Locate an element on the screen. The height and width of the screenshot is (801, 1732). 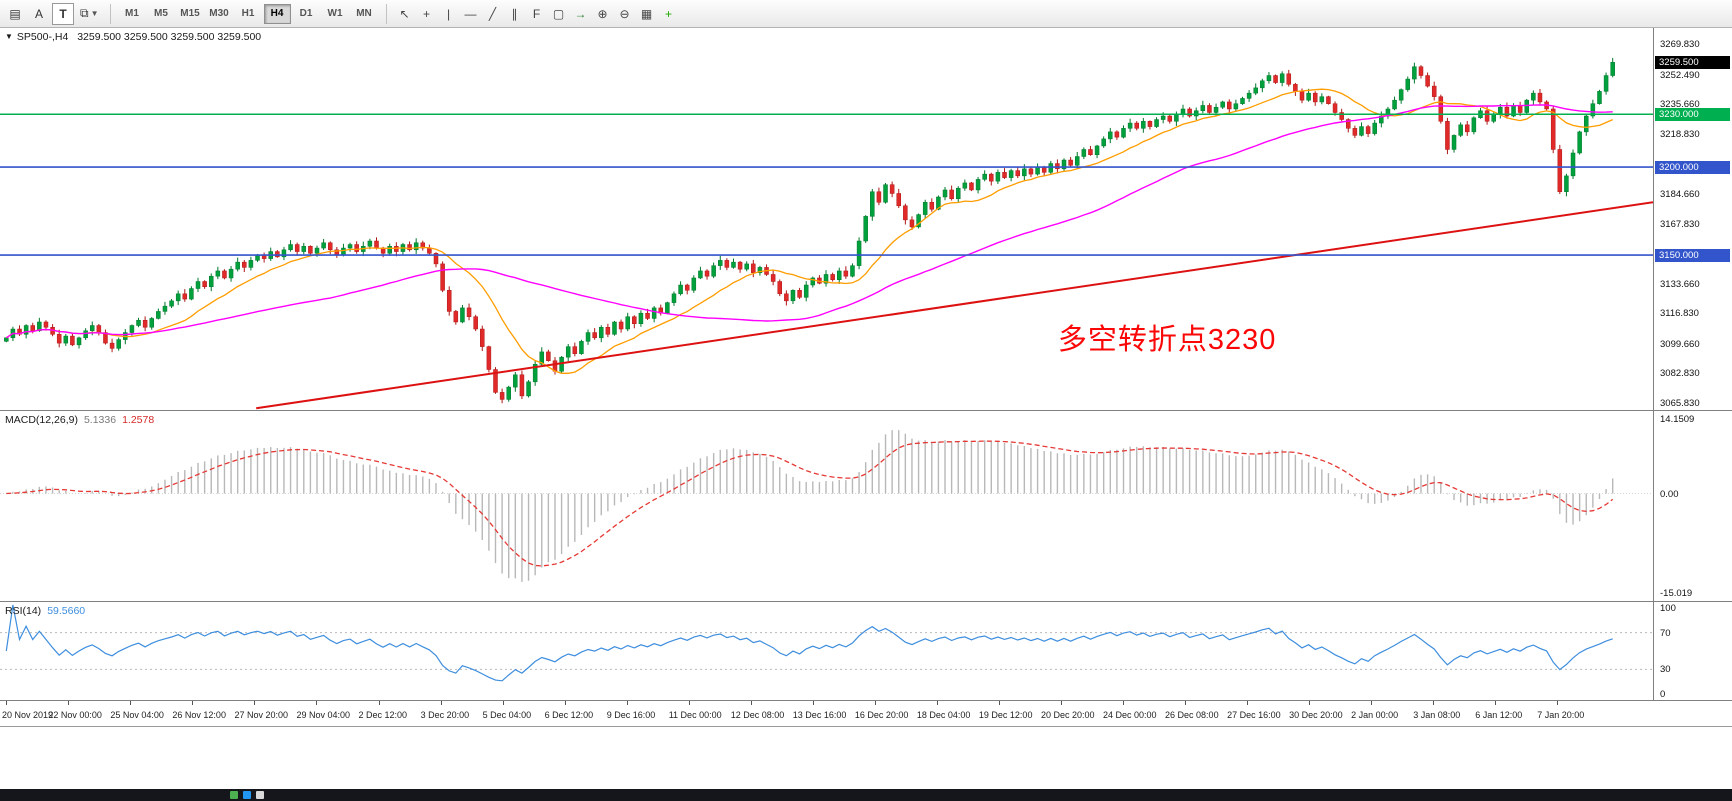
rsi-chart: RSI(14) 59.5660 is located at coordinates (826, 651).